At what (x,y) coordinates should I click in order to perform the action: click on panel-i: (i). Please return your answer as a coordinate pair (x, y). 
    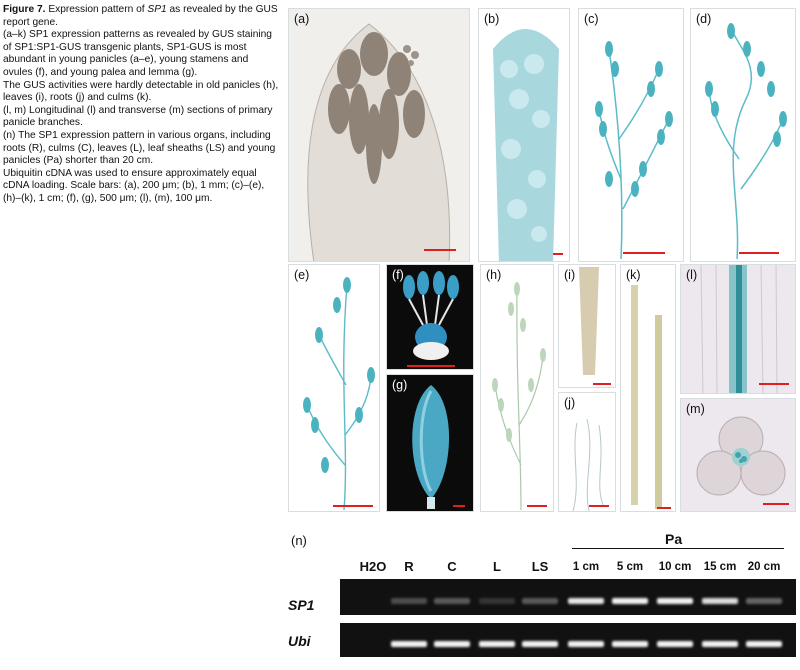
    Looking at the image, I should click on (587, 326).